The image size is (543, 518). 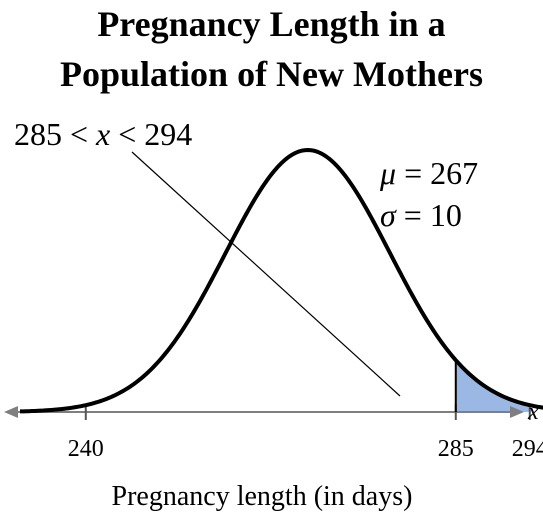 I want to click on std-dev-parameter-label: σ = 10, so click(x=421, y=215).